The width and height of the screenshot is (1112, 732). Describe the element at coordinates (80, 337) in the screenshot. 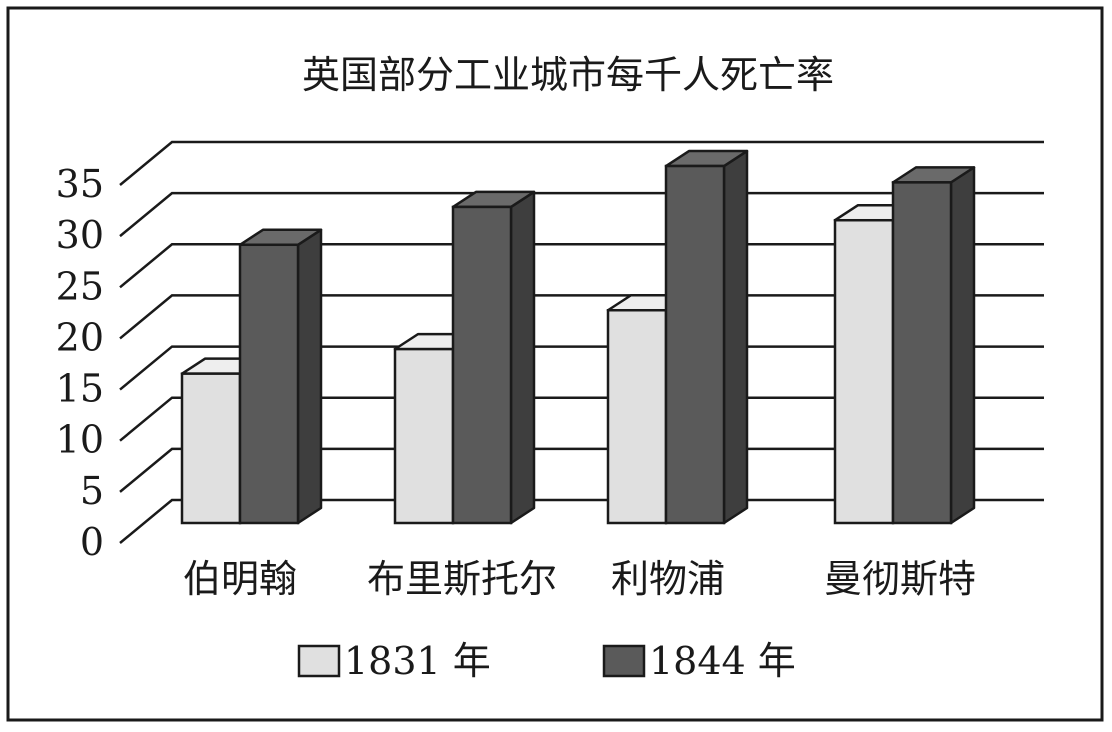

I see `y-tick-label: 20` at that location.